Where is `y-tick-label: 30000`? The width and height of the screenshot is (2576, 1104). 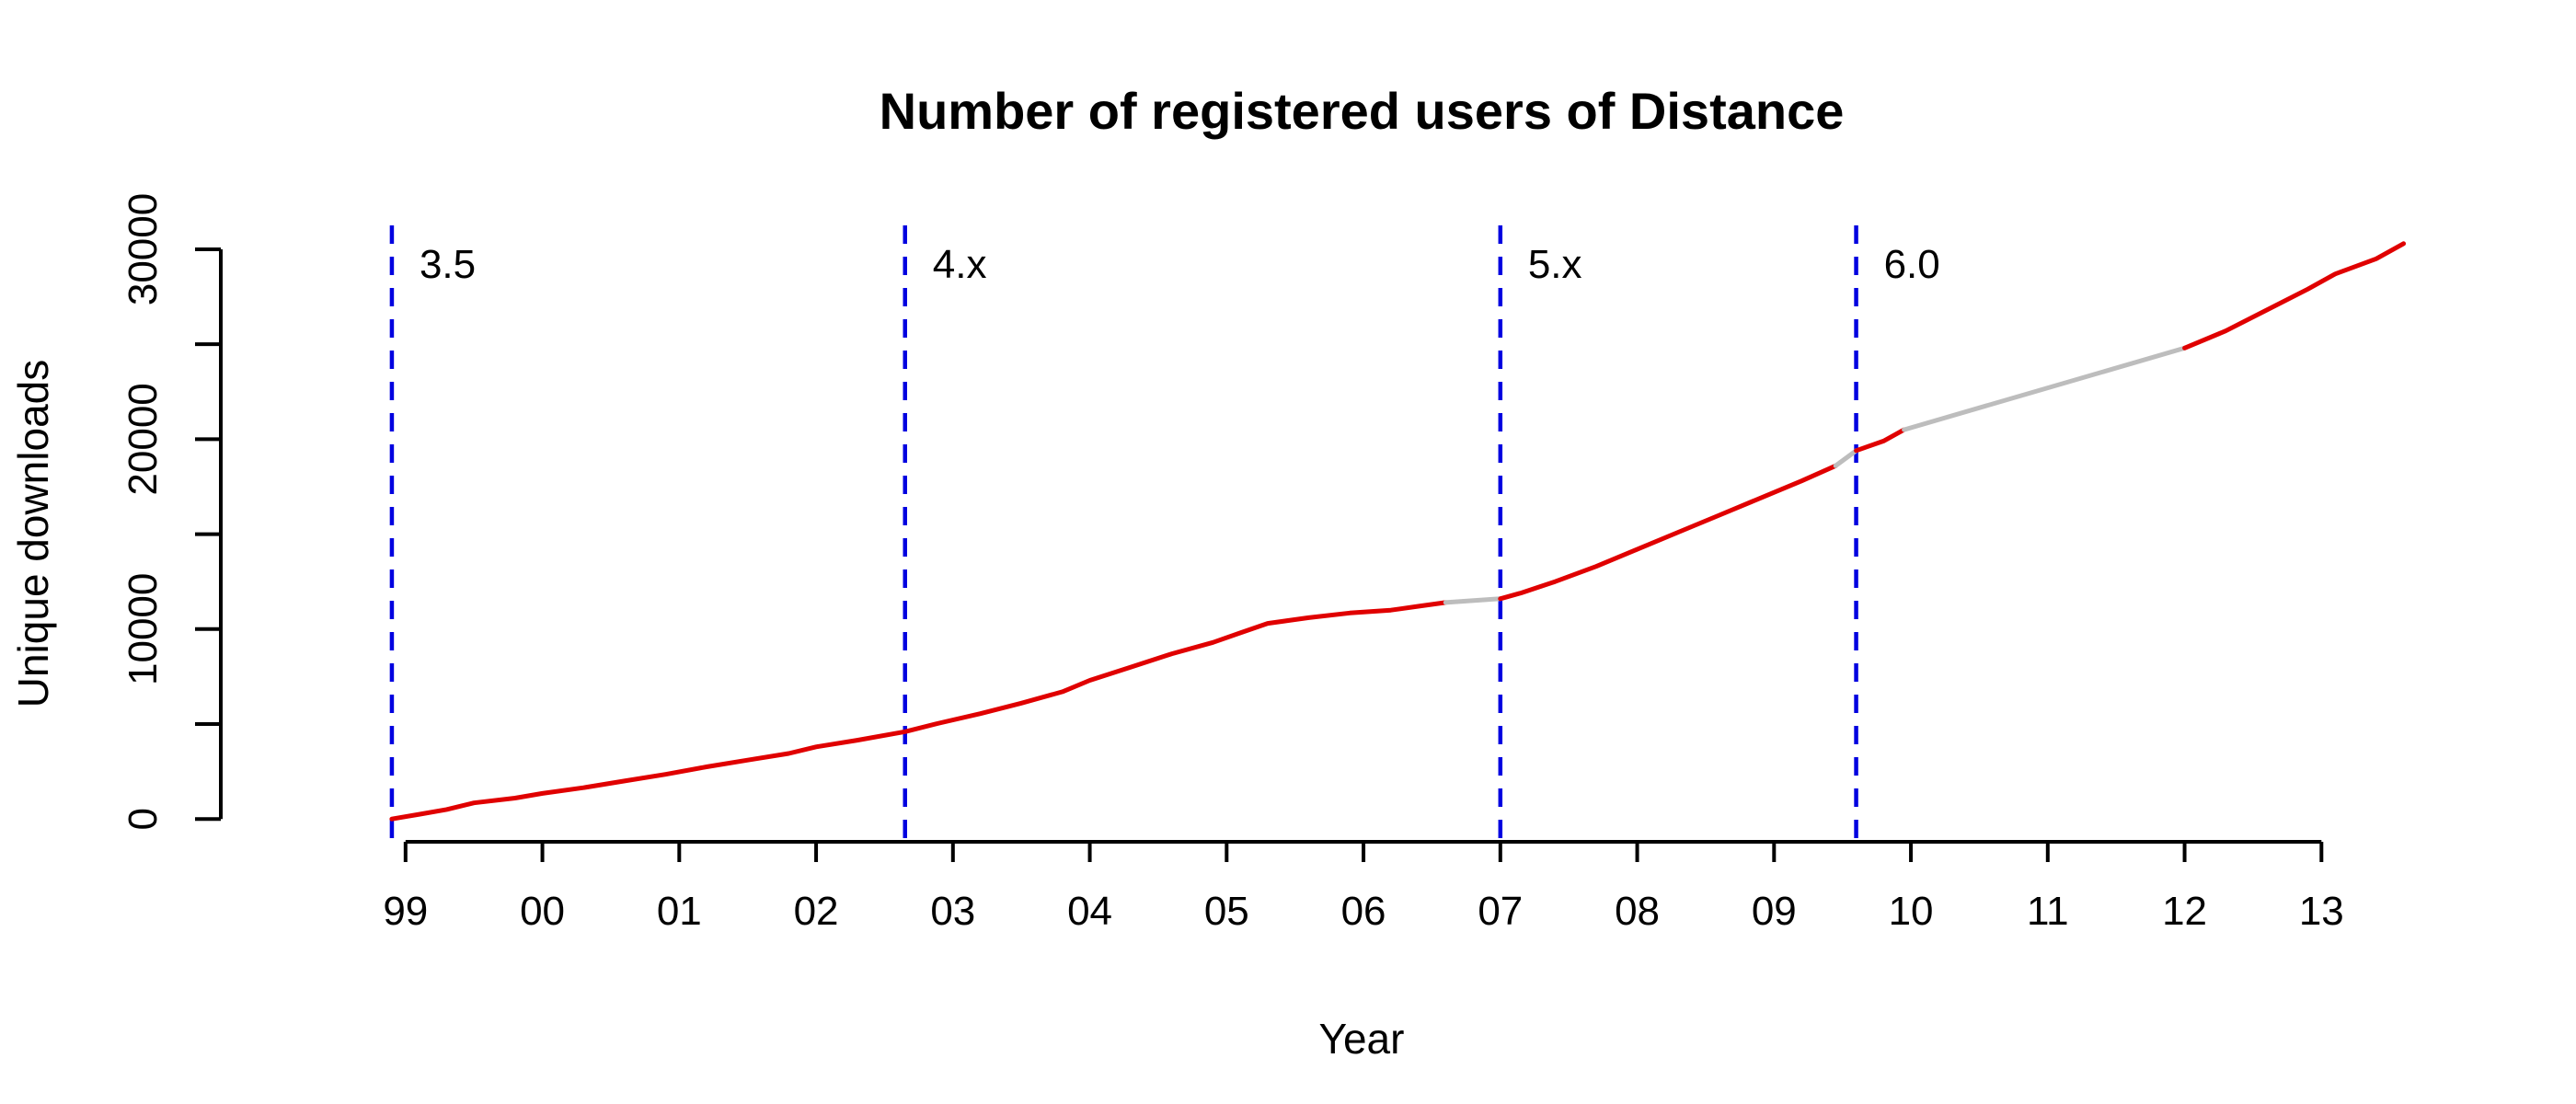 y-tick-label: 30000 is located at coordinates (143, 249).